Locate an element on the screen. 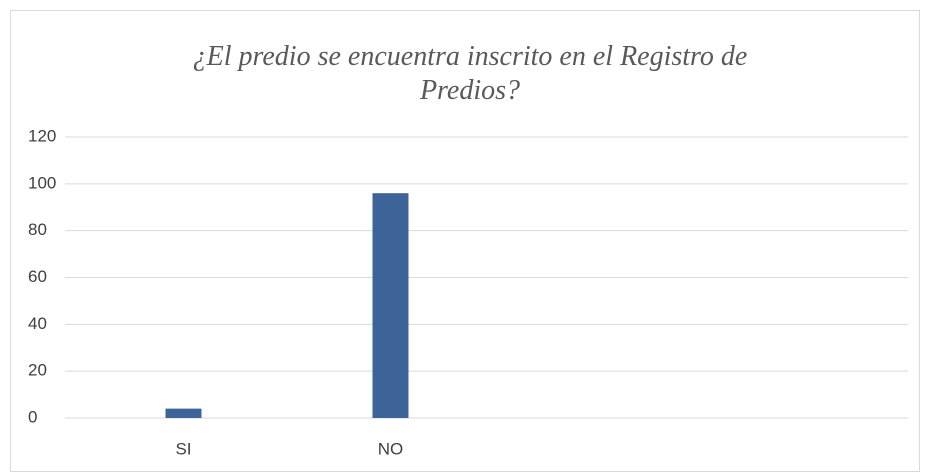  y-tick-label: 80 is located at coordinates (37, 229).